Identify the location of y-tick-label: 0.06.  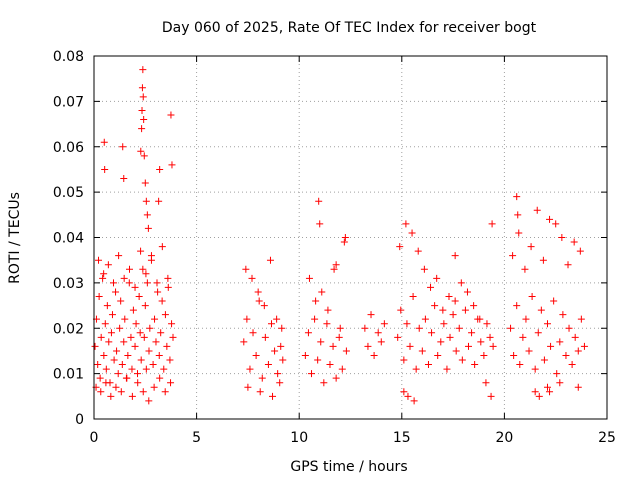
(68, 148).